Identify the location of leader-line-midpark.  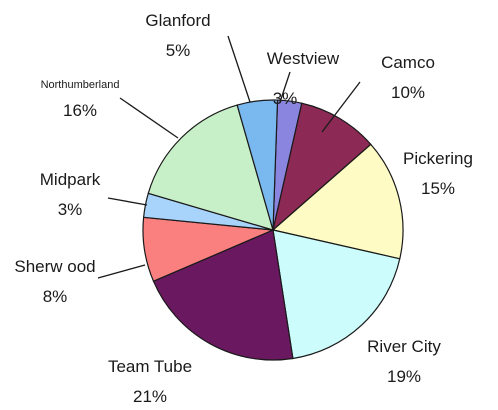
(127, 201).